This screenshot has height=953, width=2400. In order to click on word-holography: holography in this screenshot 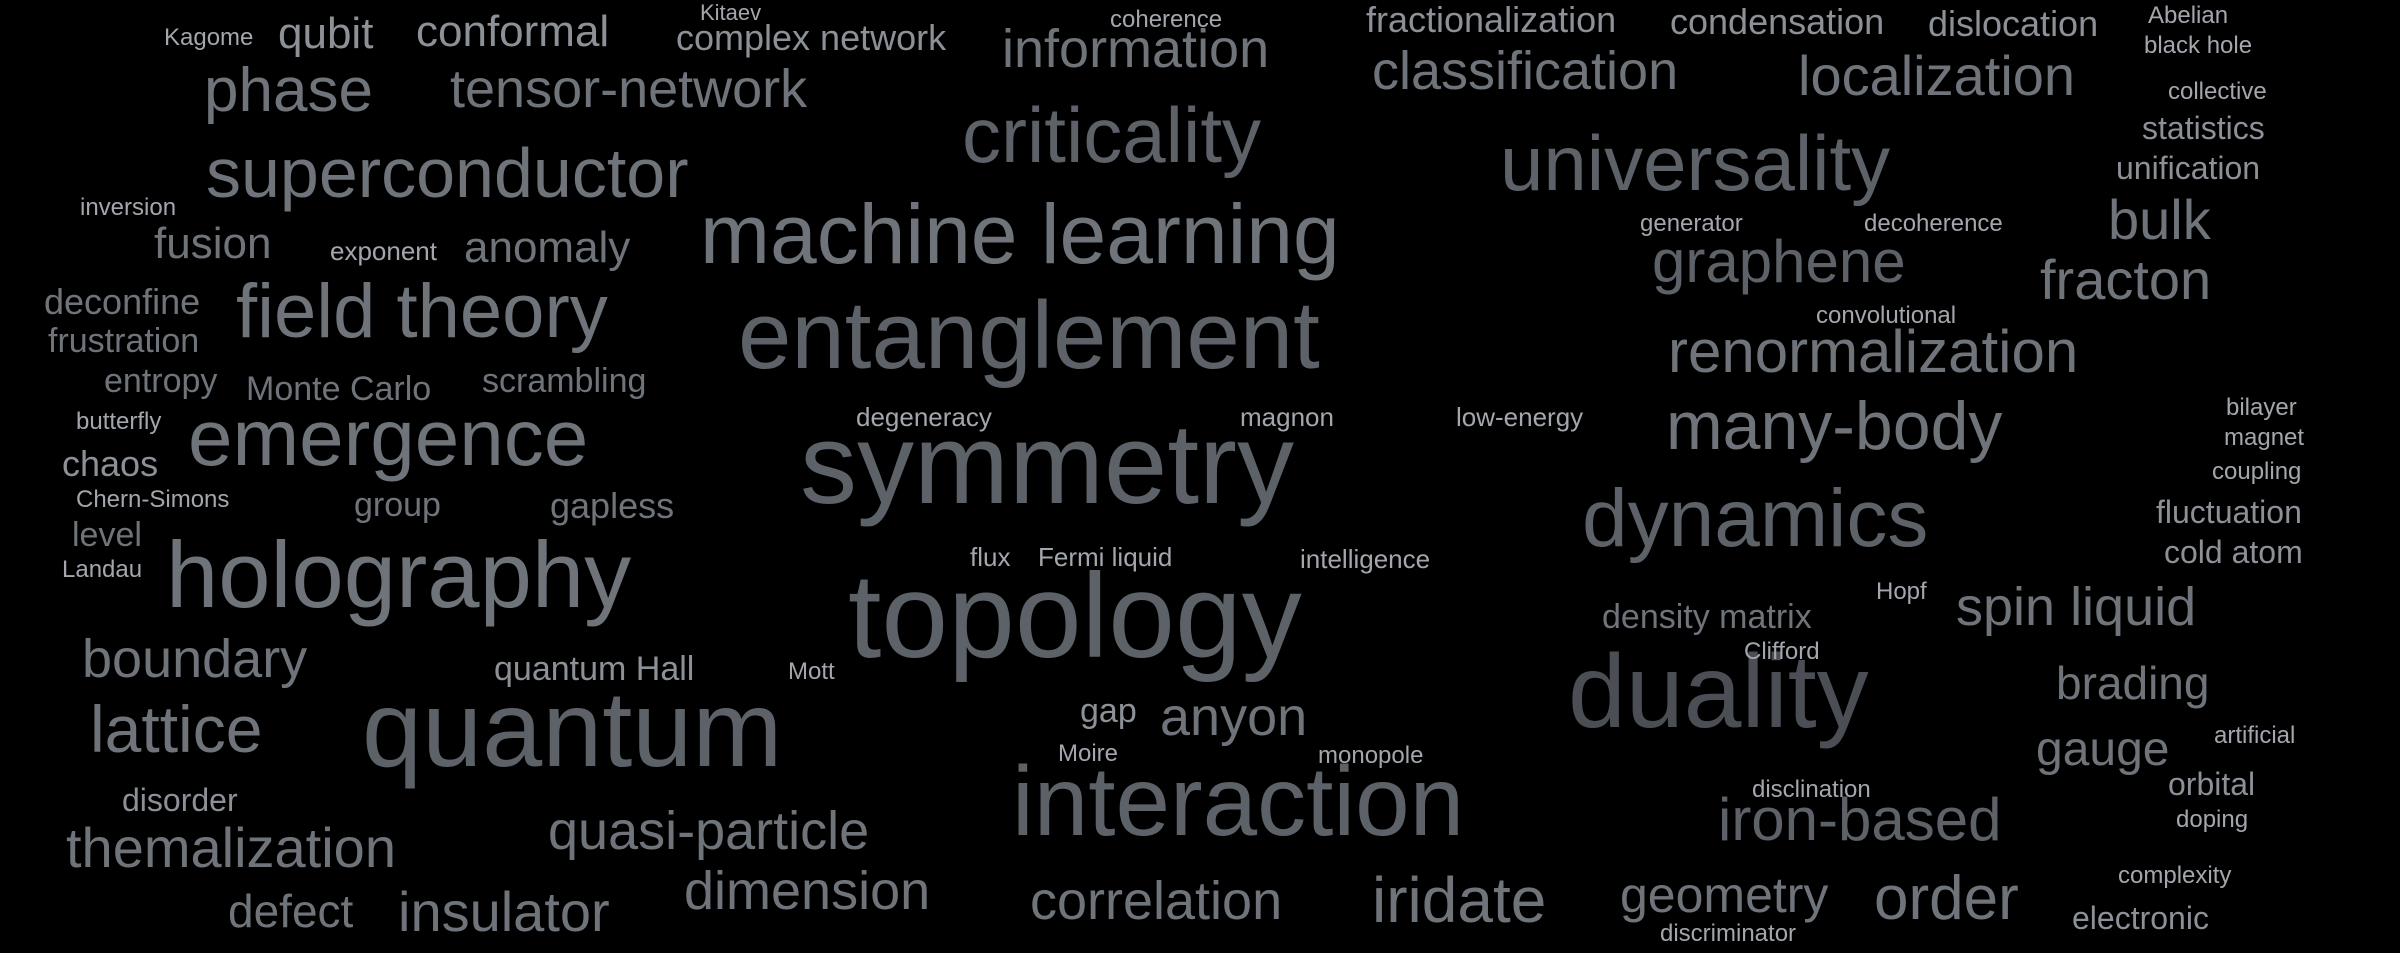, I will do `click(399, 574)`.